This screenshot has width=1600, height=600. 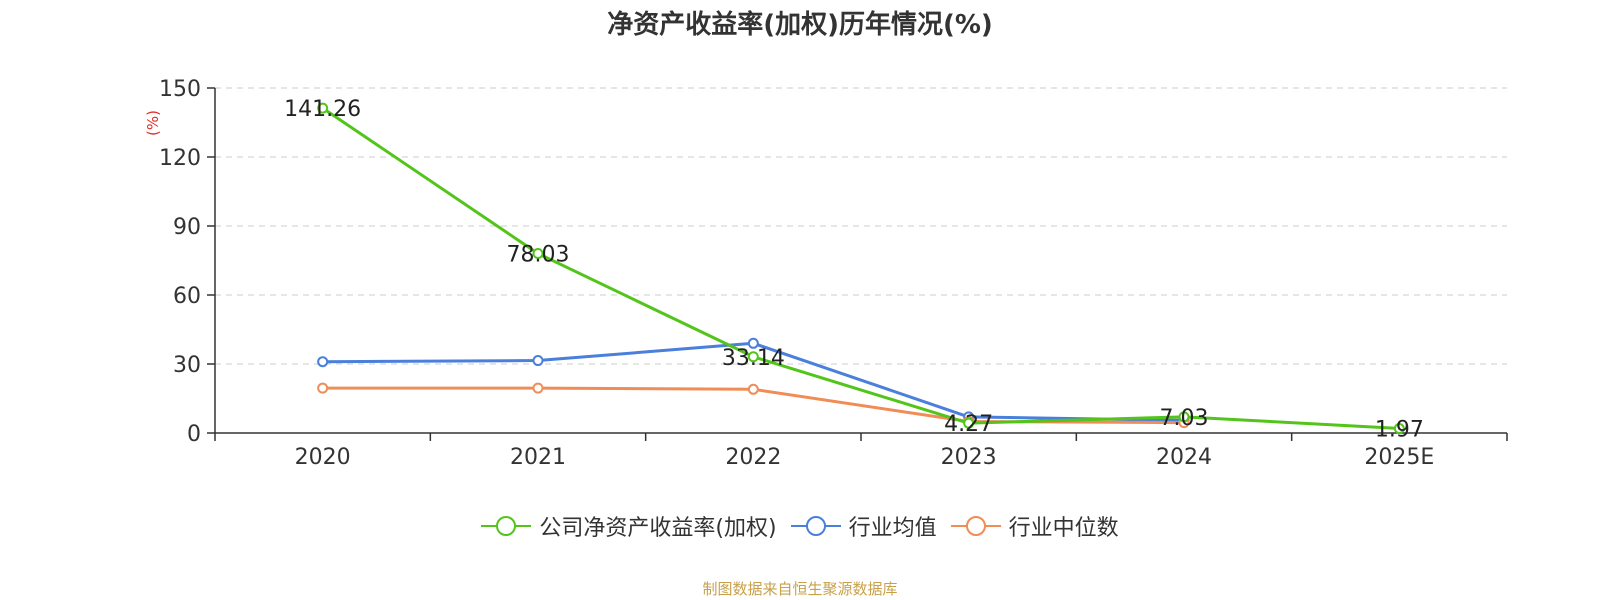 I want to click on data-source-note: 制图数据来自恒生聚源数据库, so click(x=800, y=589).